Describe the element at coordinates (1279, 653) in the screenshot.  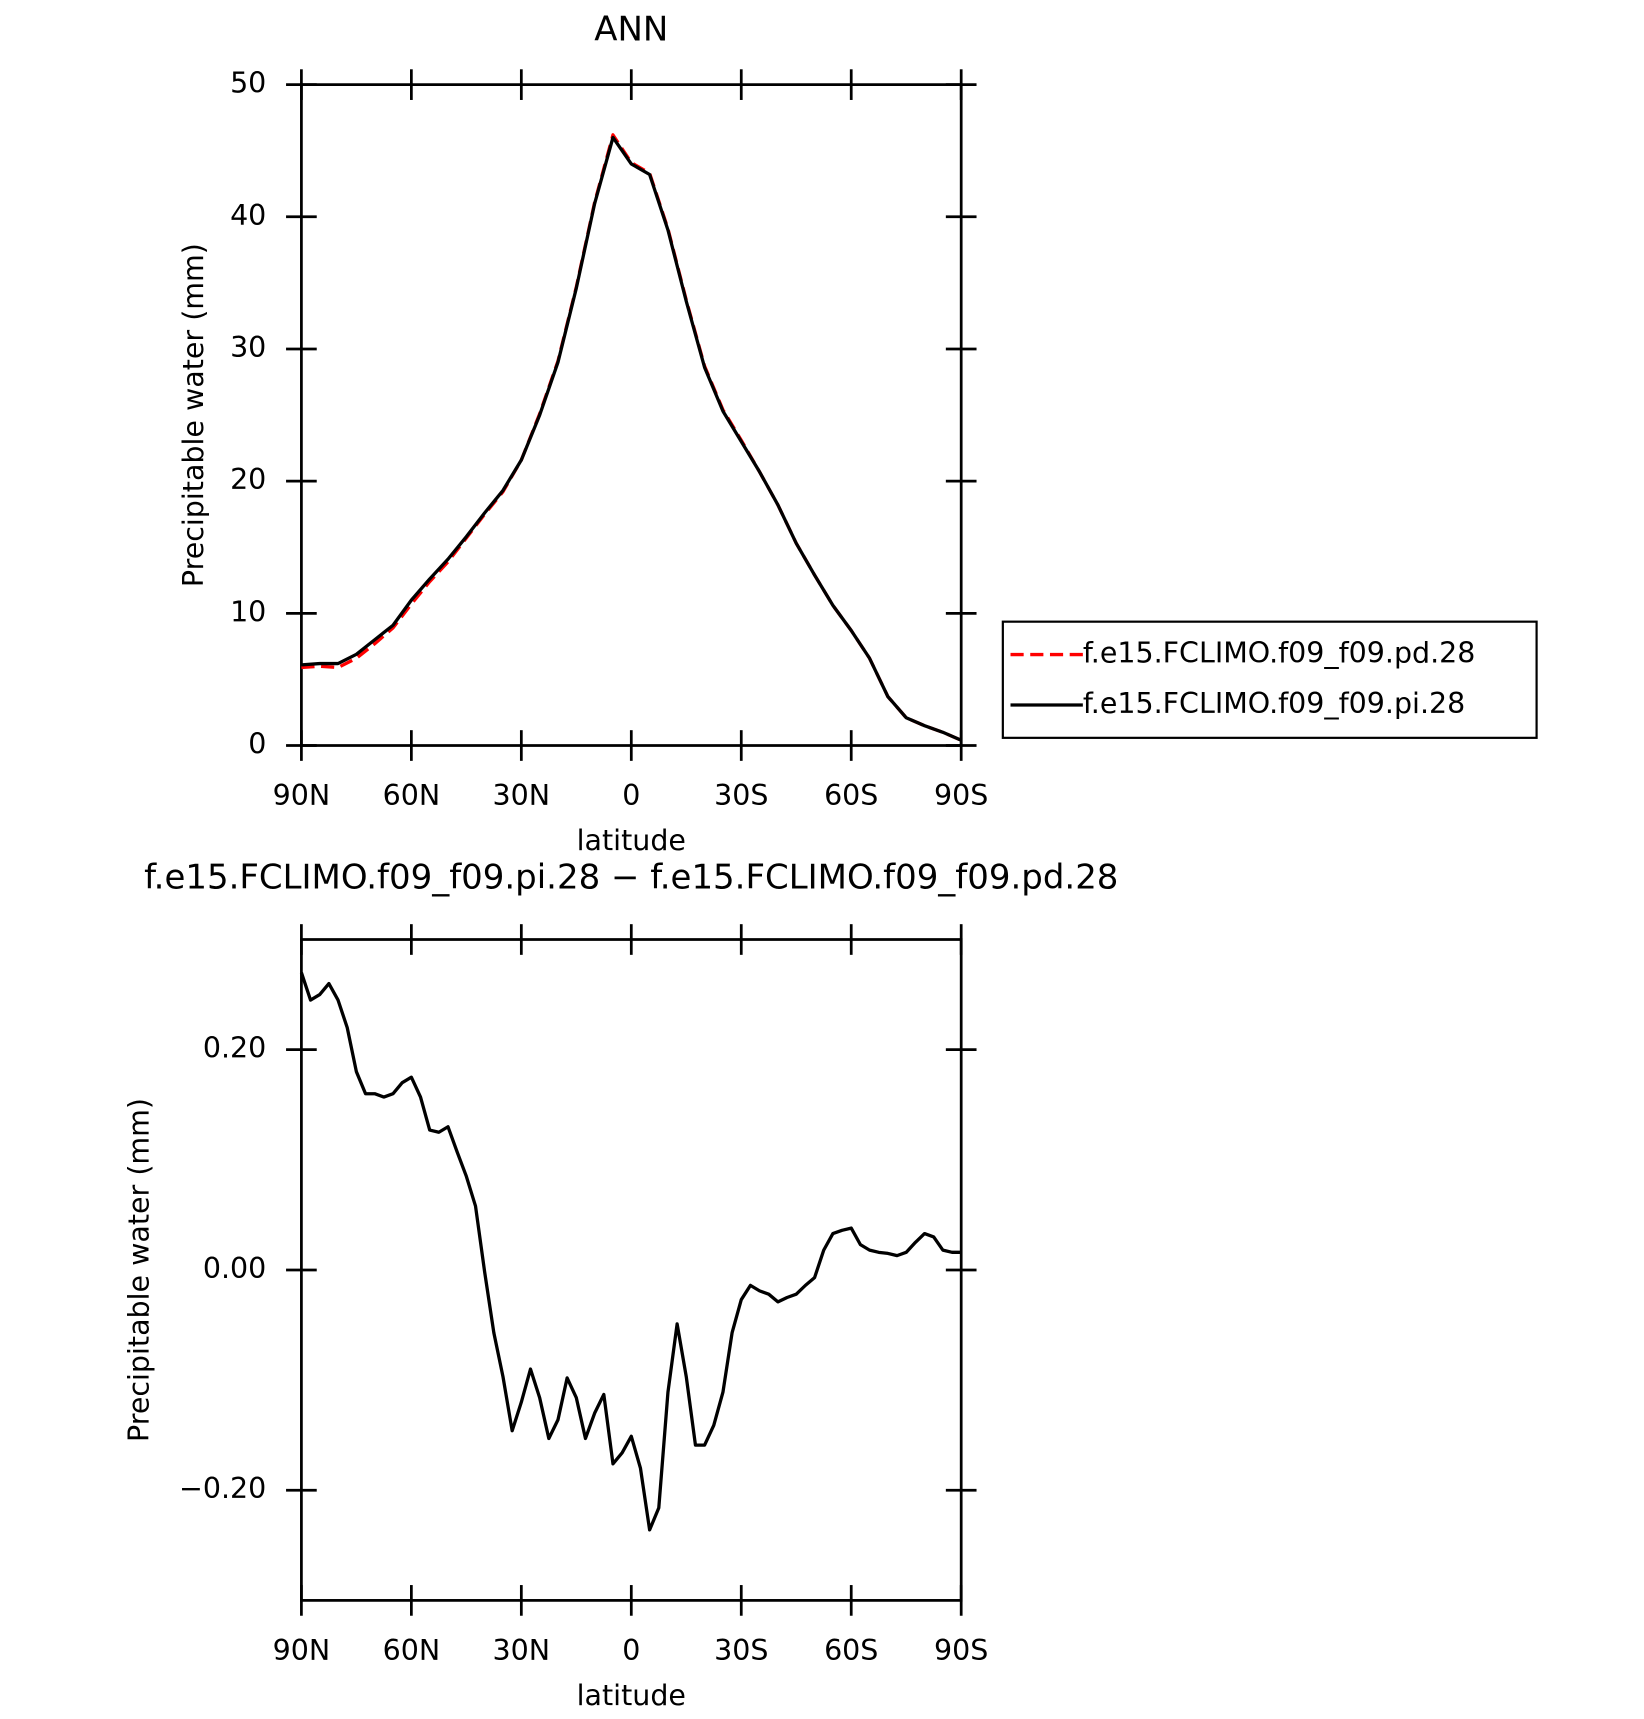
I see `legend-label: f.e15.FCLIMO.f09_f09.pd.28` at that location.